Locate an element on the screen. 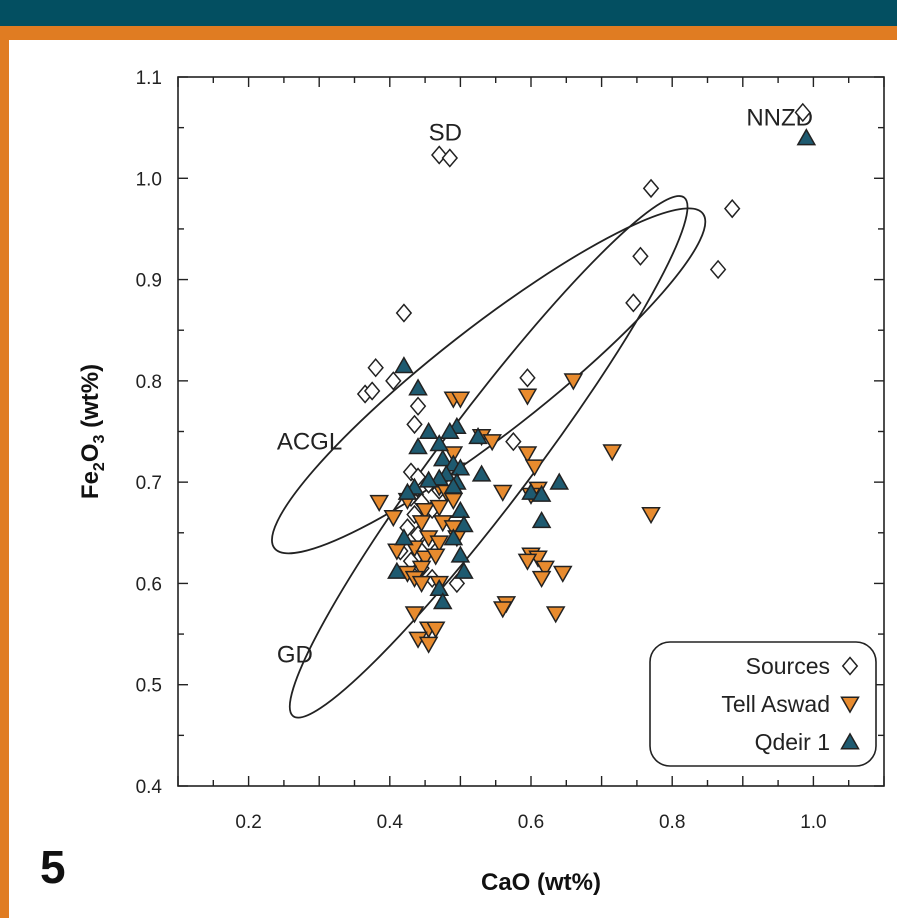 This screenshot has height=918, width=897. x-tick-label: 0.6 is located at coordinates (531, 822).